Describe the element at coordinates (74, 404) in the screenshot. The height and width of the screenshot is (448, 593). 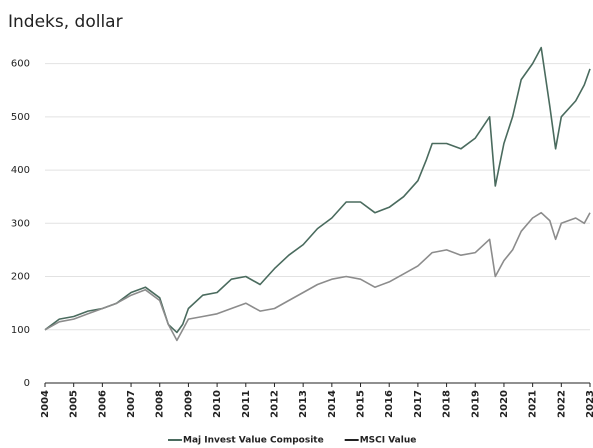
I see `x-tick-label: 2005` at that location.